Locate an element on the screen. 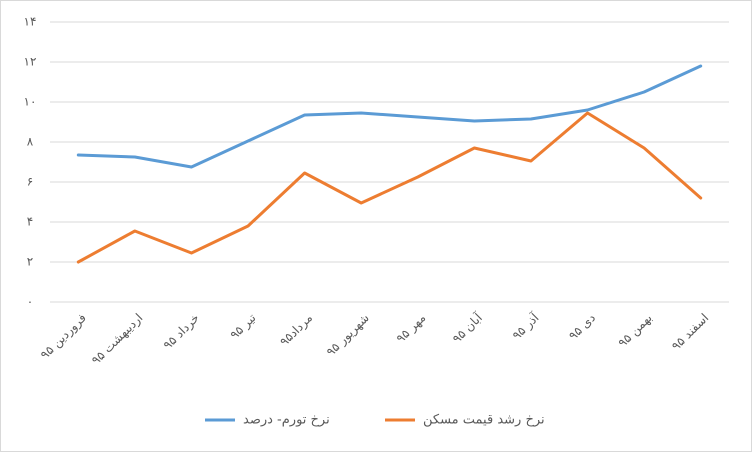  y-tick-label: ۱۴ is located at coordinates (30, 22).